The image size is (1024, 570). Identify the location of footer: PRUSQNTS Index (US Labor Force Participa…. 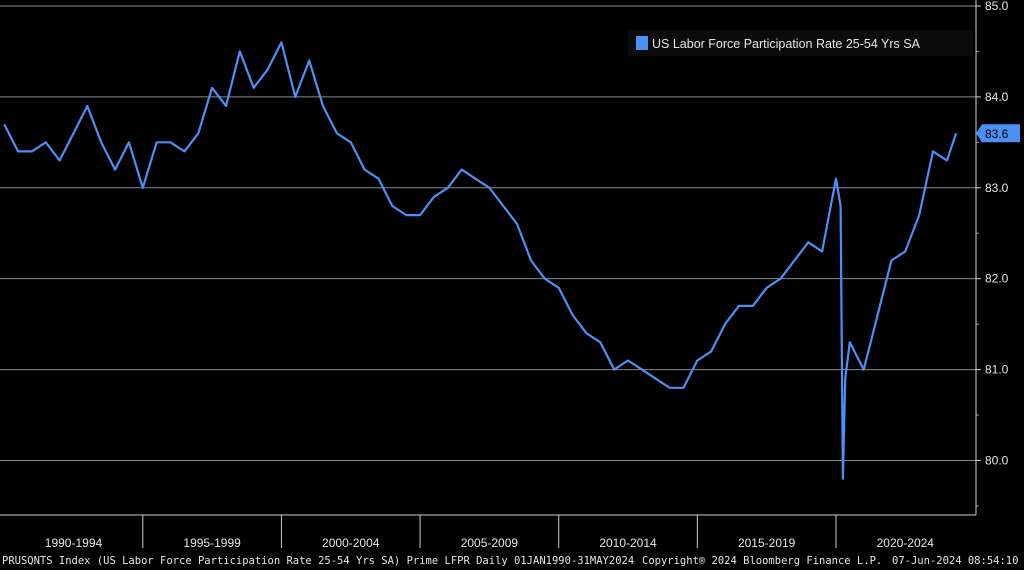
(512, 561).